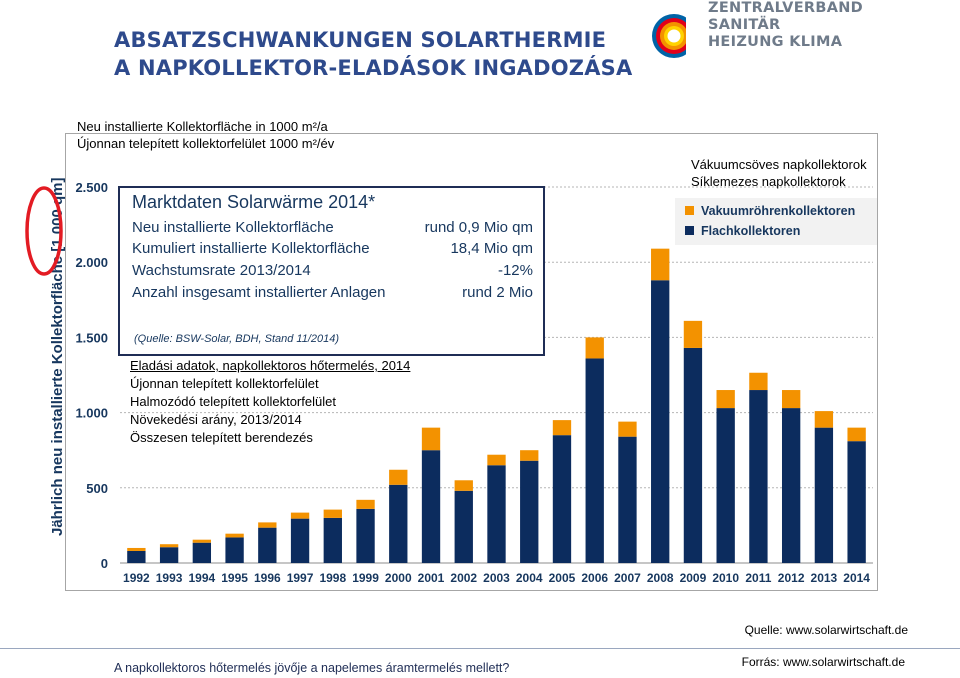 The height and width of the screenshot is (678, 960). Describe the element at coordinates (826, 630) in the screenshot. I see `chart-source: Quelle: www.solarwirtschaft.de` at that location.